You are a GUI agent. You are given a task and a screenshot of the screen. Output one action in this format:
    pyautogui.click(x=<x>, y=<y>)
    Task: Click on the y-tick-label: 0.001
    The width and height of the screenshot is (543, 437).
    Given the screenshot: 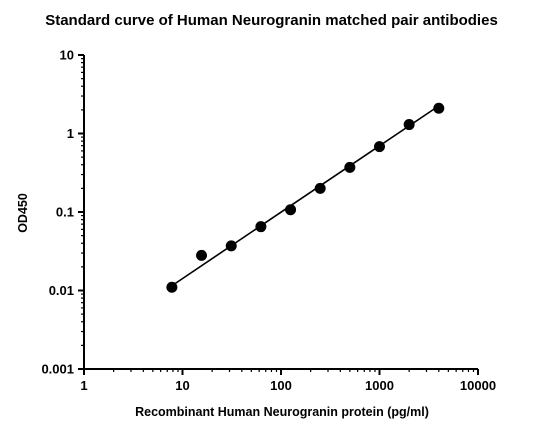 What is the action you would take?
    pyautogui.click(x=57, y=369)
    